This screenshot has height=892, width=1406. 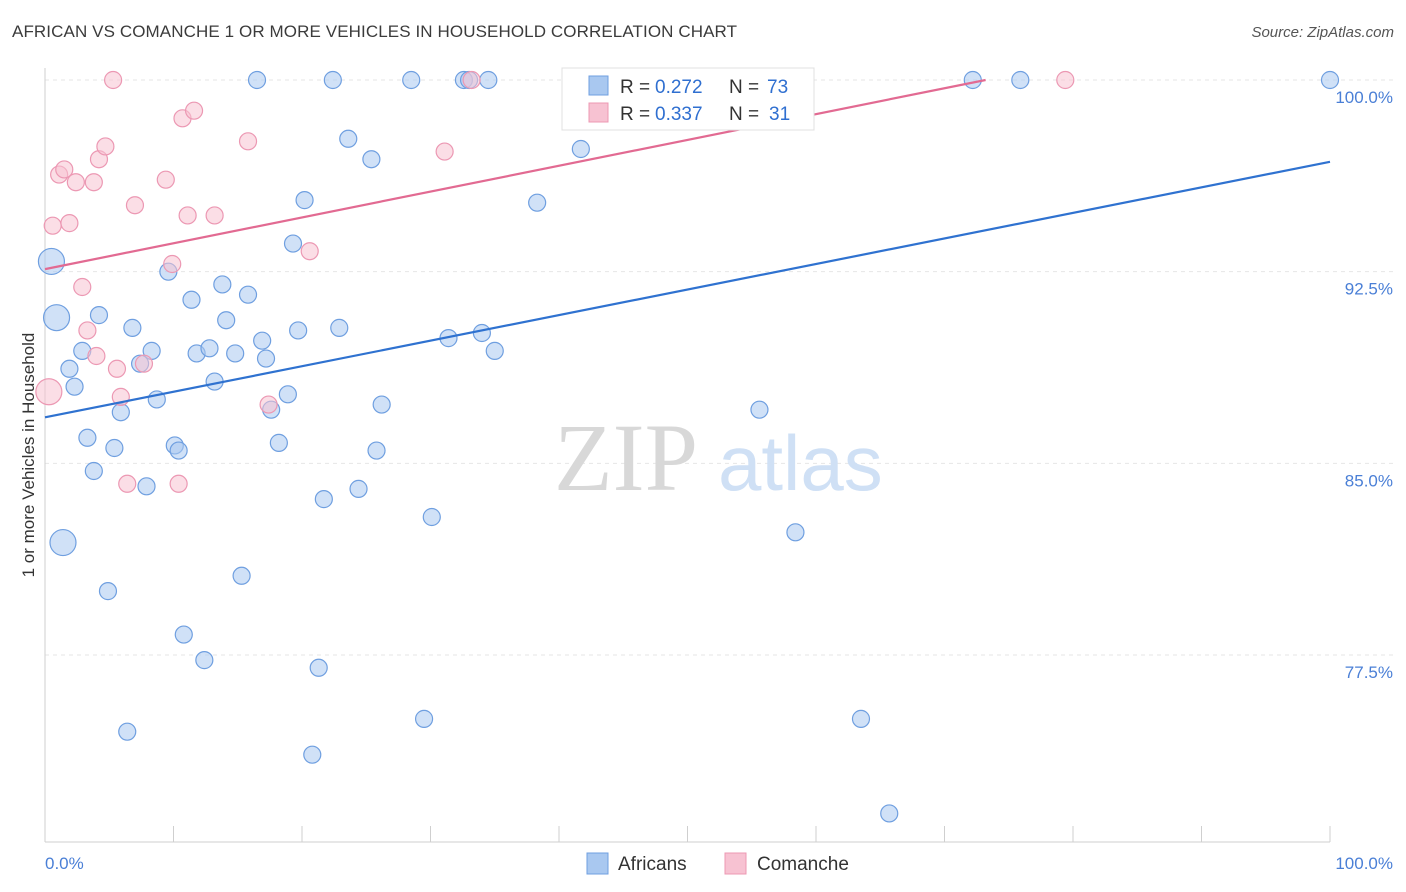 What do you see at coordinates (777, 87) in the screenshot?
I see `legend-africans-n-value: 73` at bounding box center [777, 87].